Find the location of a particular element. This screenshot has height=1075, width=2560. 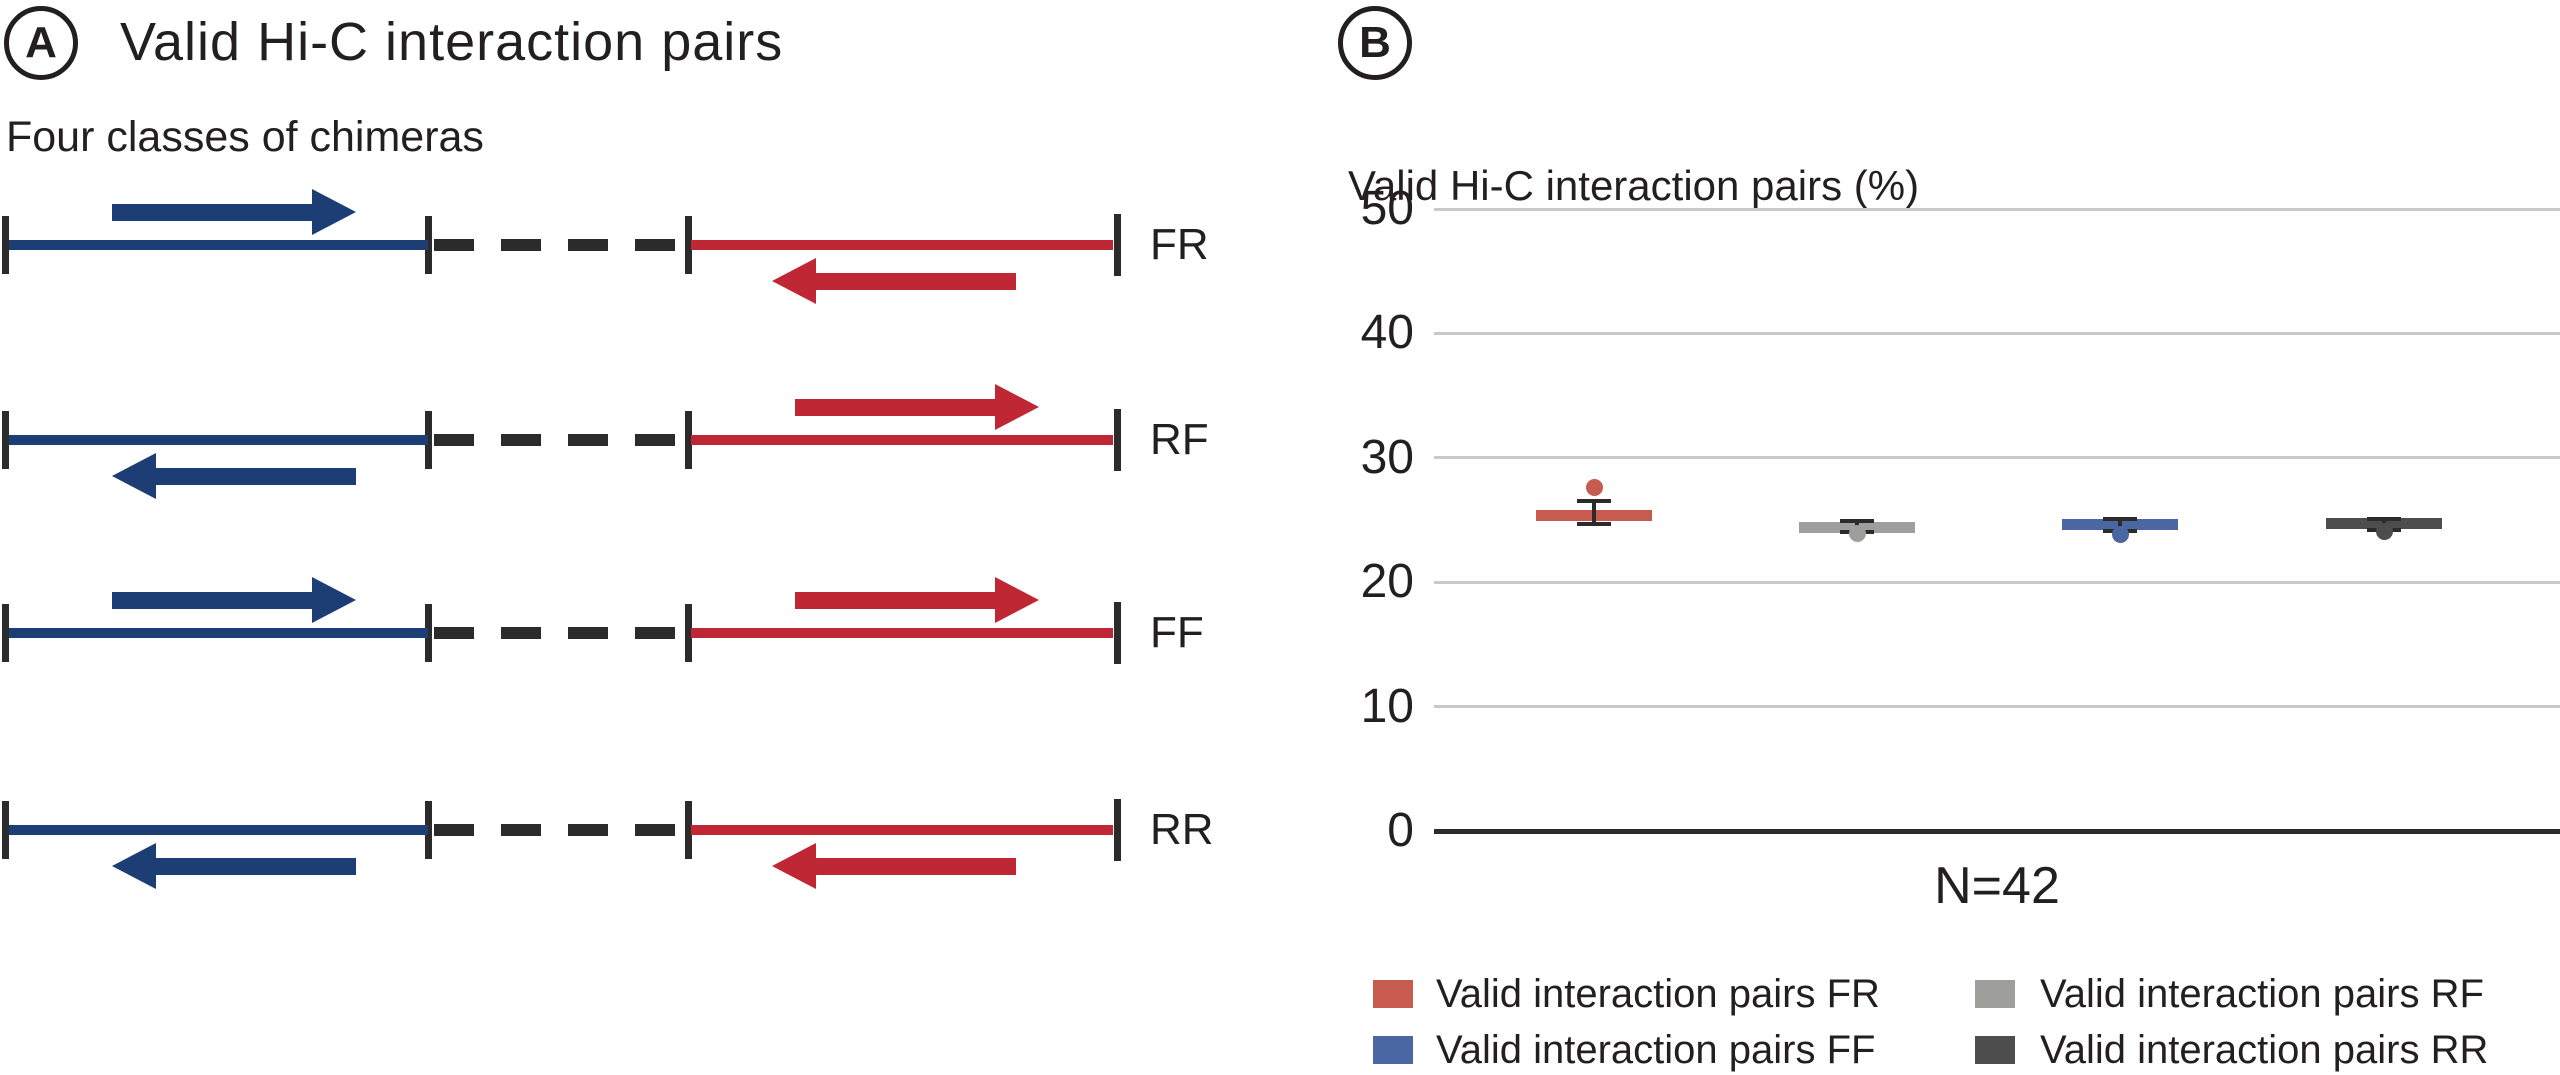

chart-title: Valid Hi-C interaction pairs (%) is located at coordinates (1634, 185).